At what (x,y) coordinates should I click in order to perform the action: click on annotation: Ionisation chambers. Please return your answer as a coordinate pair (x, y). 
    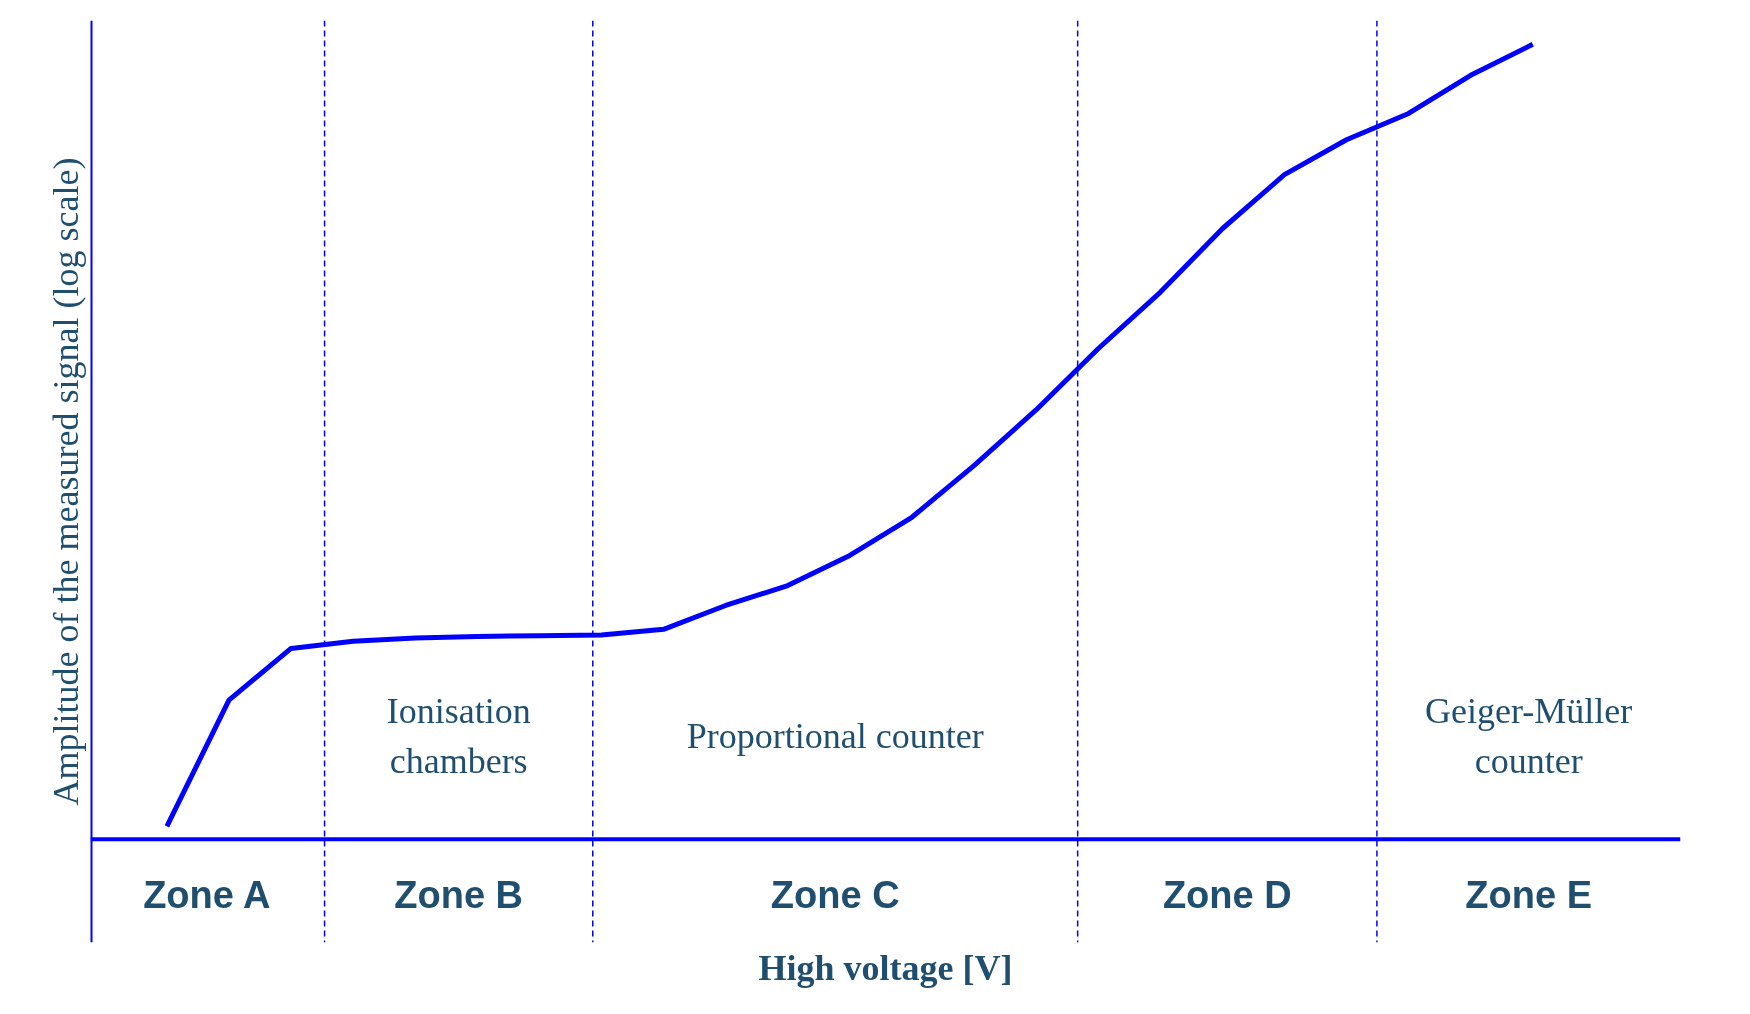
    Looking at the image, I should click on (458, 735).